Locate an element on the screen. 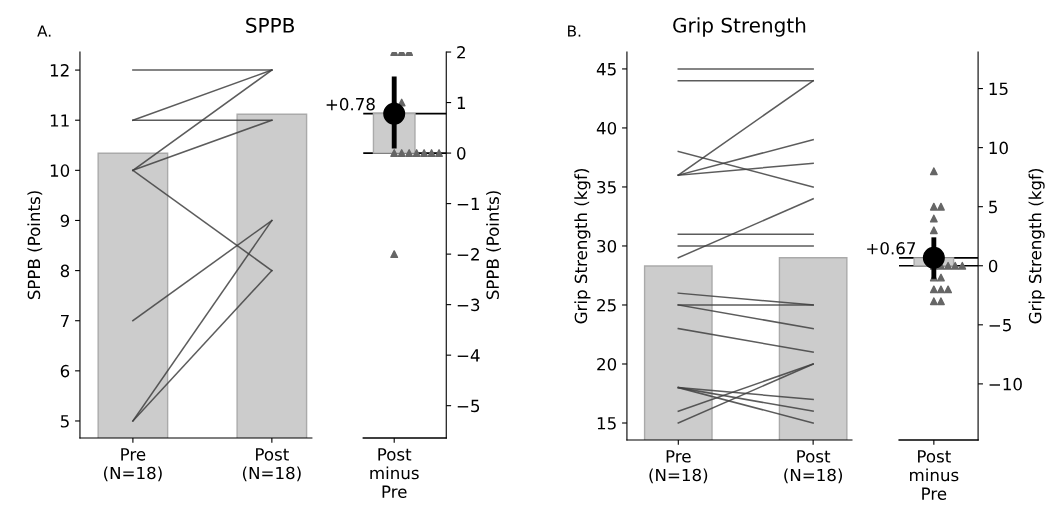 This screenshot has width=1059, height=523. y-tick-label: 5 is located at coordinates (64, 421).